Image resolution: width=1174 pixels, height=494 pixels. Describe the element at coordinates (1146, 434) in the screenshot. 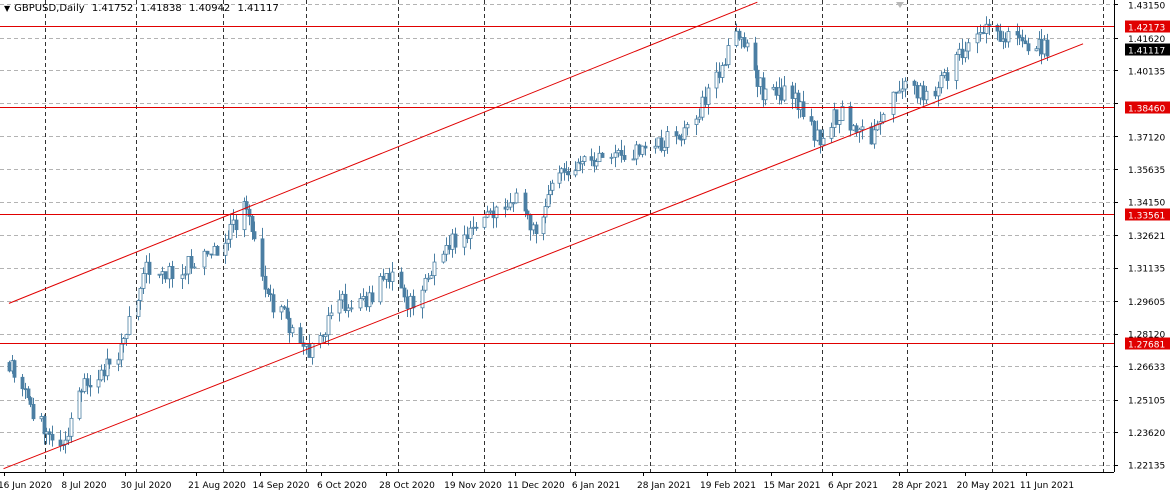

I see `y-tick-label: 1.23620` at that location.